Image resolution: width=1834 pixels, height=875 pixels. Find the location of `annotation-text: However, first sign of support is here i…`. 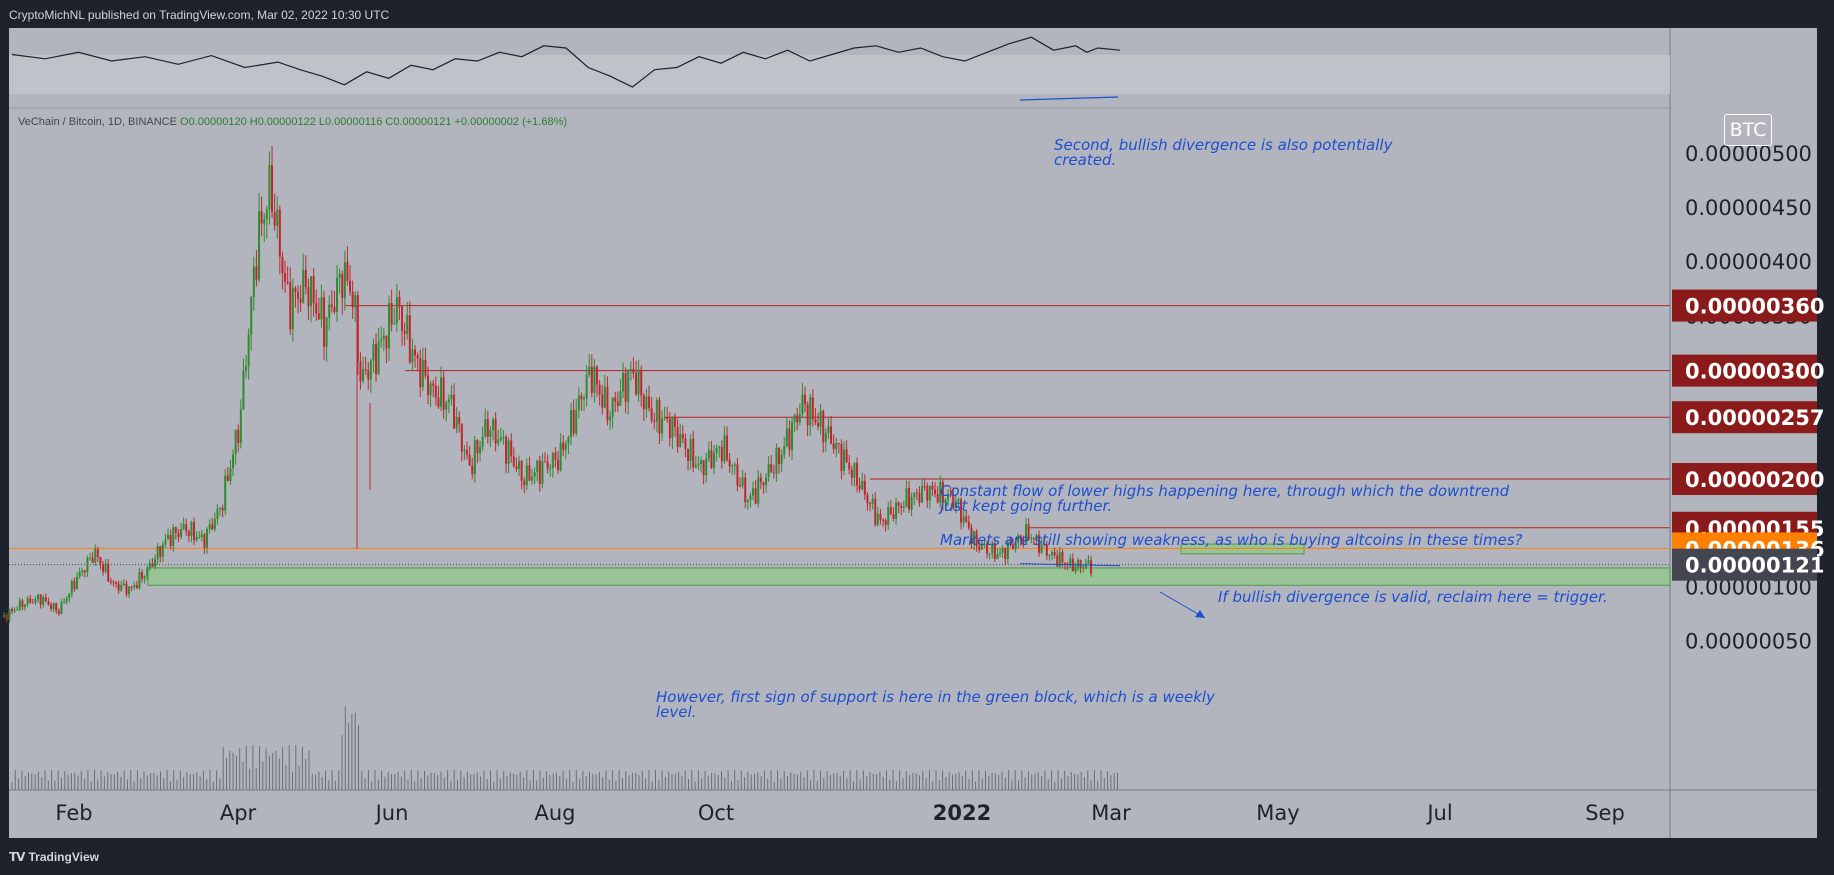

annotation-text: However, first sign of support is here i… is located at coordinates (936, 697).